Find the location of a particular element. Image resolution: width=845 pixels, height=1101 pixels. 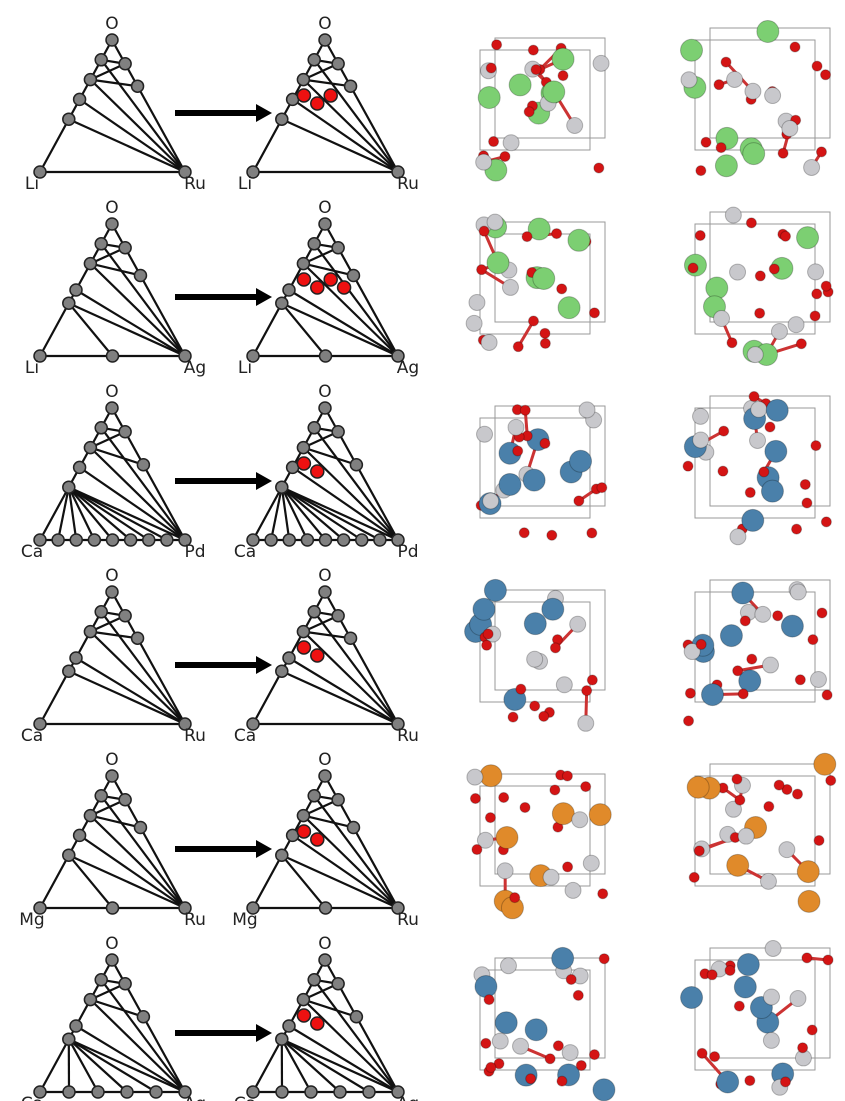

element-label: Ca is located at coordinates (32, 736).